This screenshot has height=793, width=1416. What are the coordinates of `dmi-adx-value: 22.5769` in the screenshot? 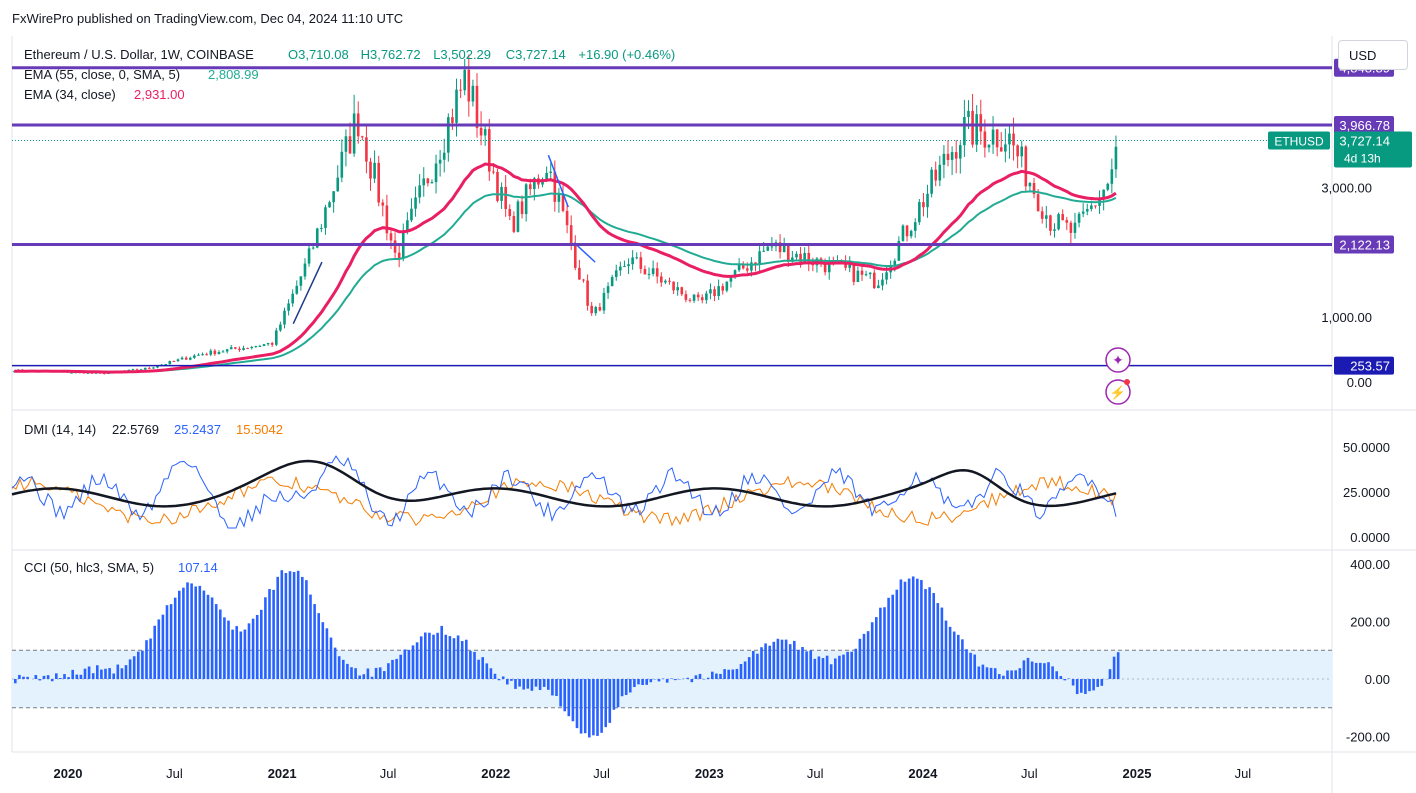 It's located at (135, 429).